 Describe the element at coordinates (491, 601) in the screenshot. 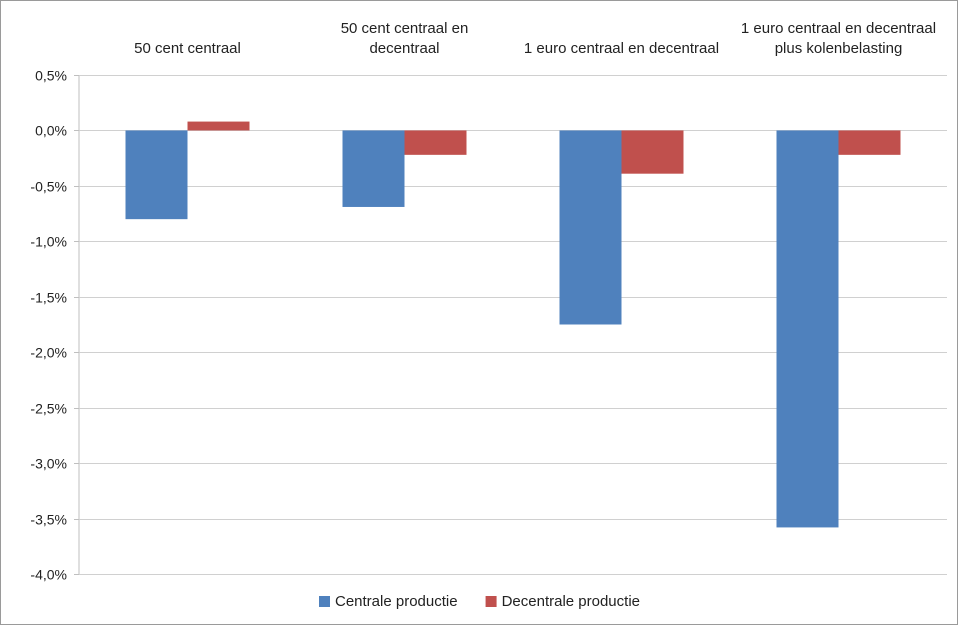

I see `legend-swatch-decentrale` at that location.